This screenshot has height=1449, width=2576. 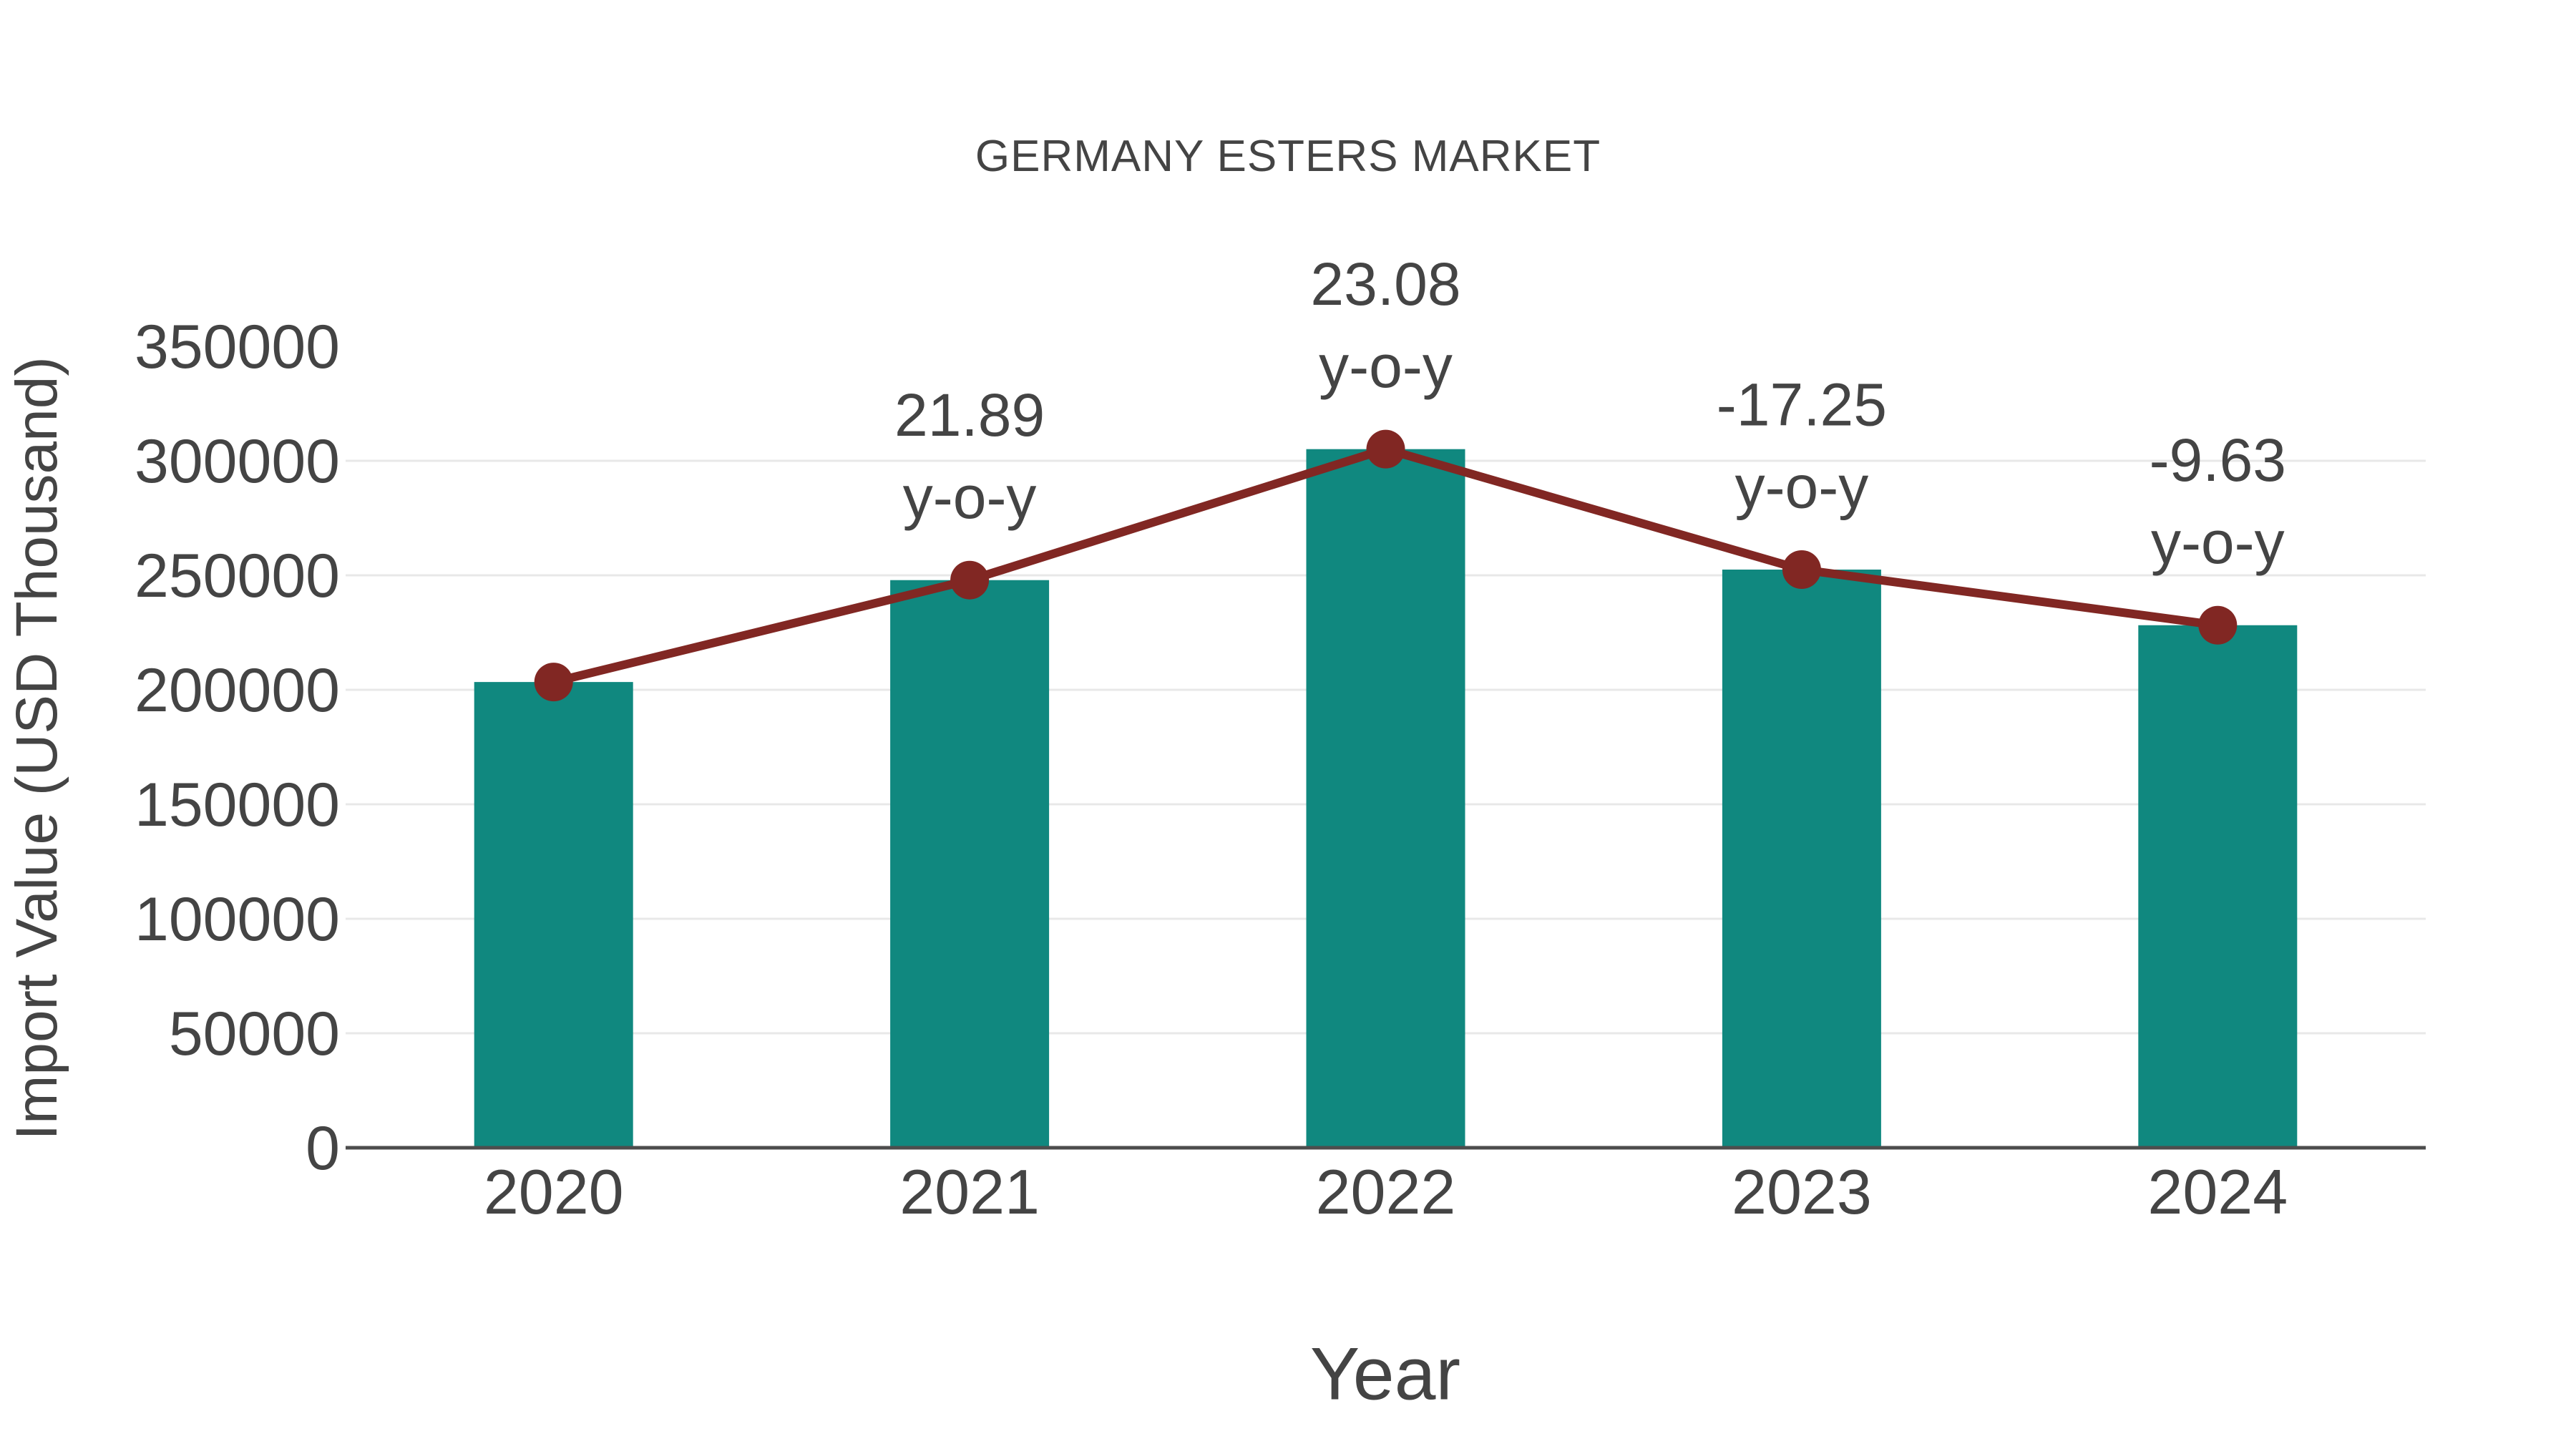 What do you see at coordinates (1801, 569) in the screenshot?
I see `yoy-marker-2023` at bounding box center [1801, 569].